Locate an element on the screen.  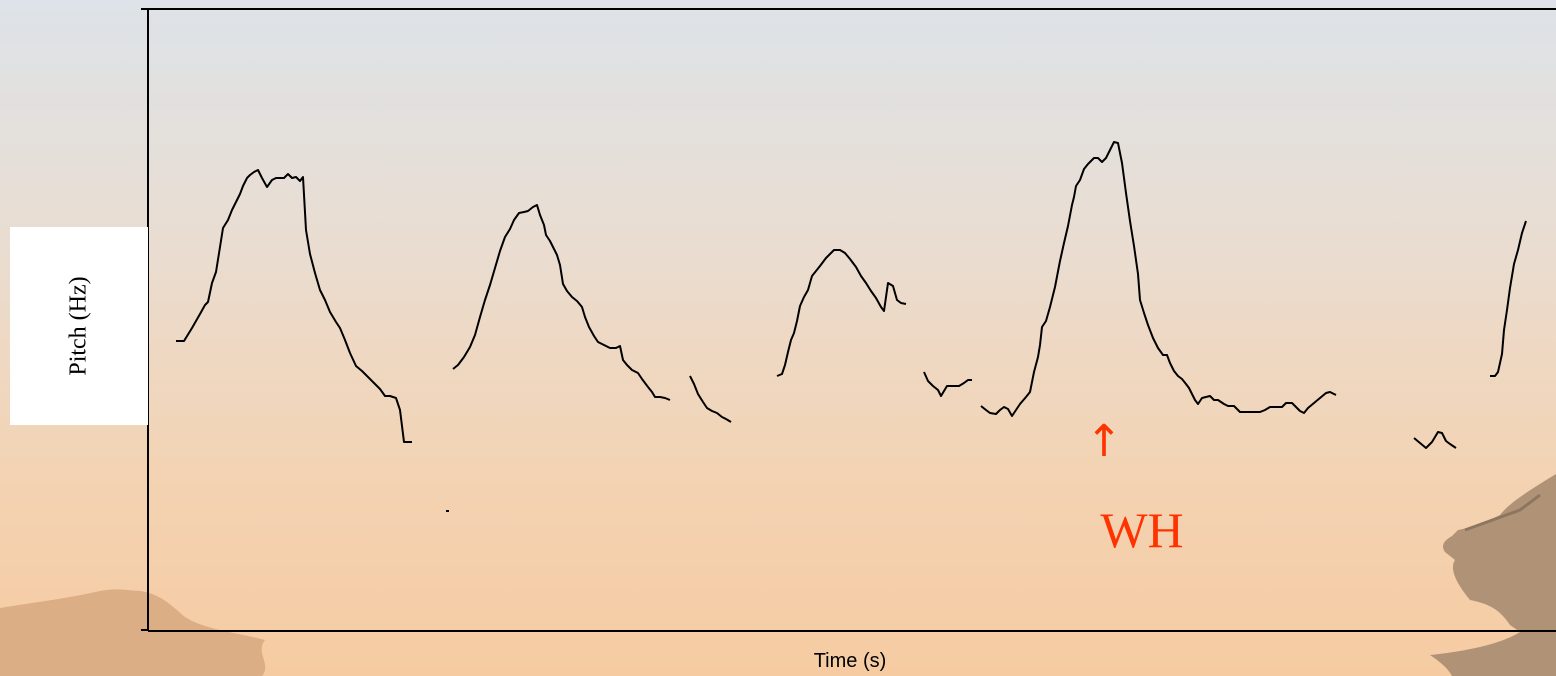
hill-silhouette is located at coordinates (133, 632).